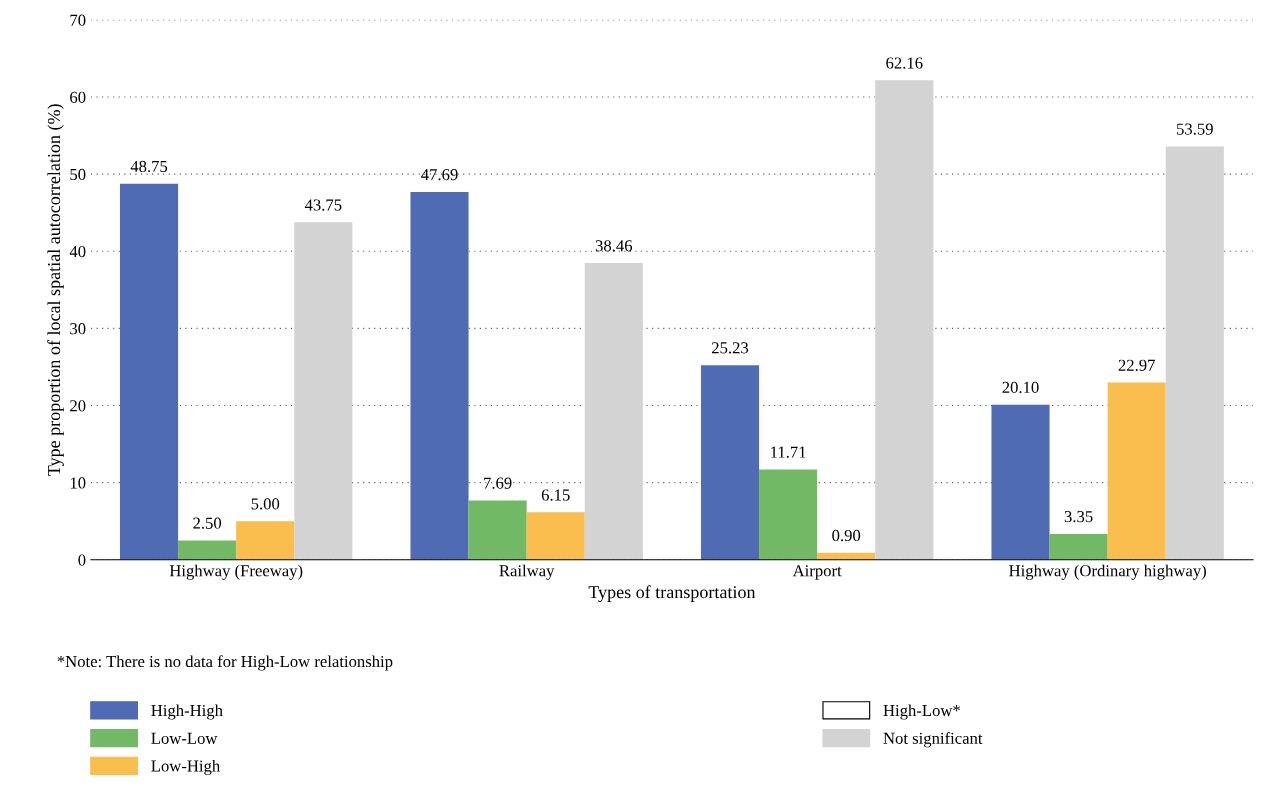 The width and height of the screenshot is (1263, 794). Describe the element at coordinates (788, 452) in the screenshot. I see `data-label: 11.71` at that location.